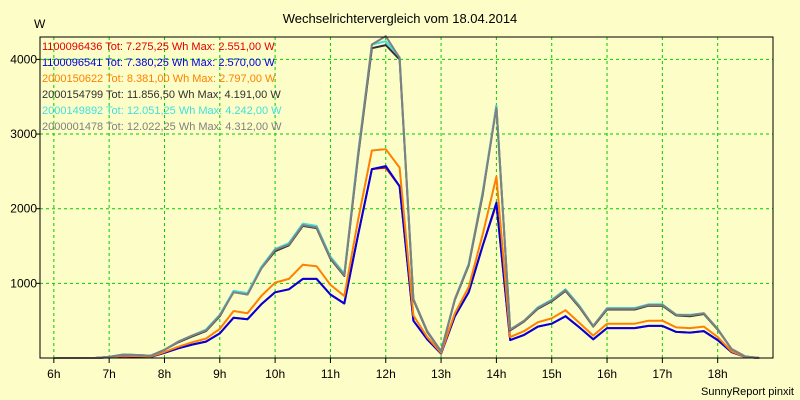 This screenshot has height=400, width=800. What do you see at coordinates (747, 392) in the screenshot?
I see `footer-credit: SunnyReport pinxit` at bounding box center [747, 392].